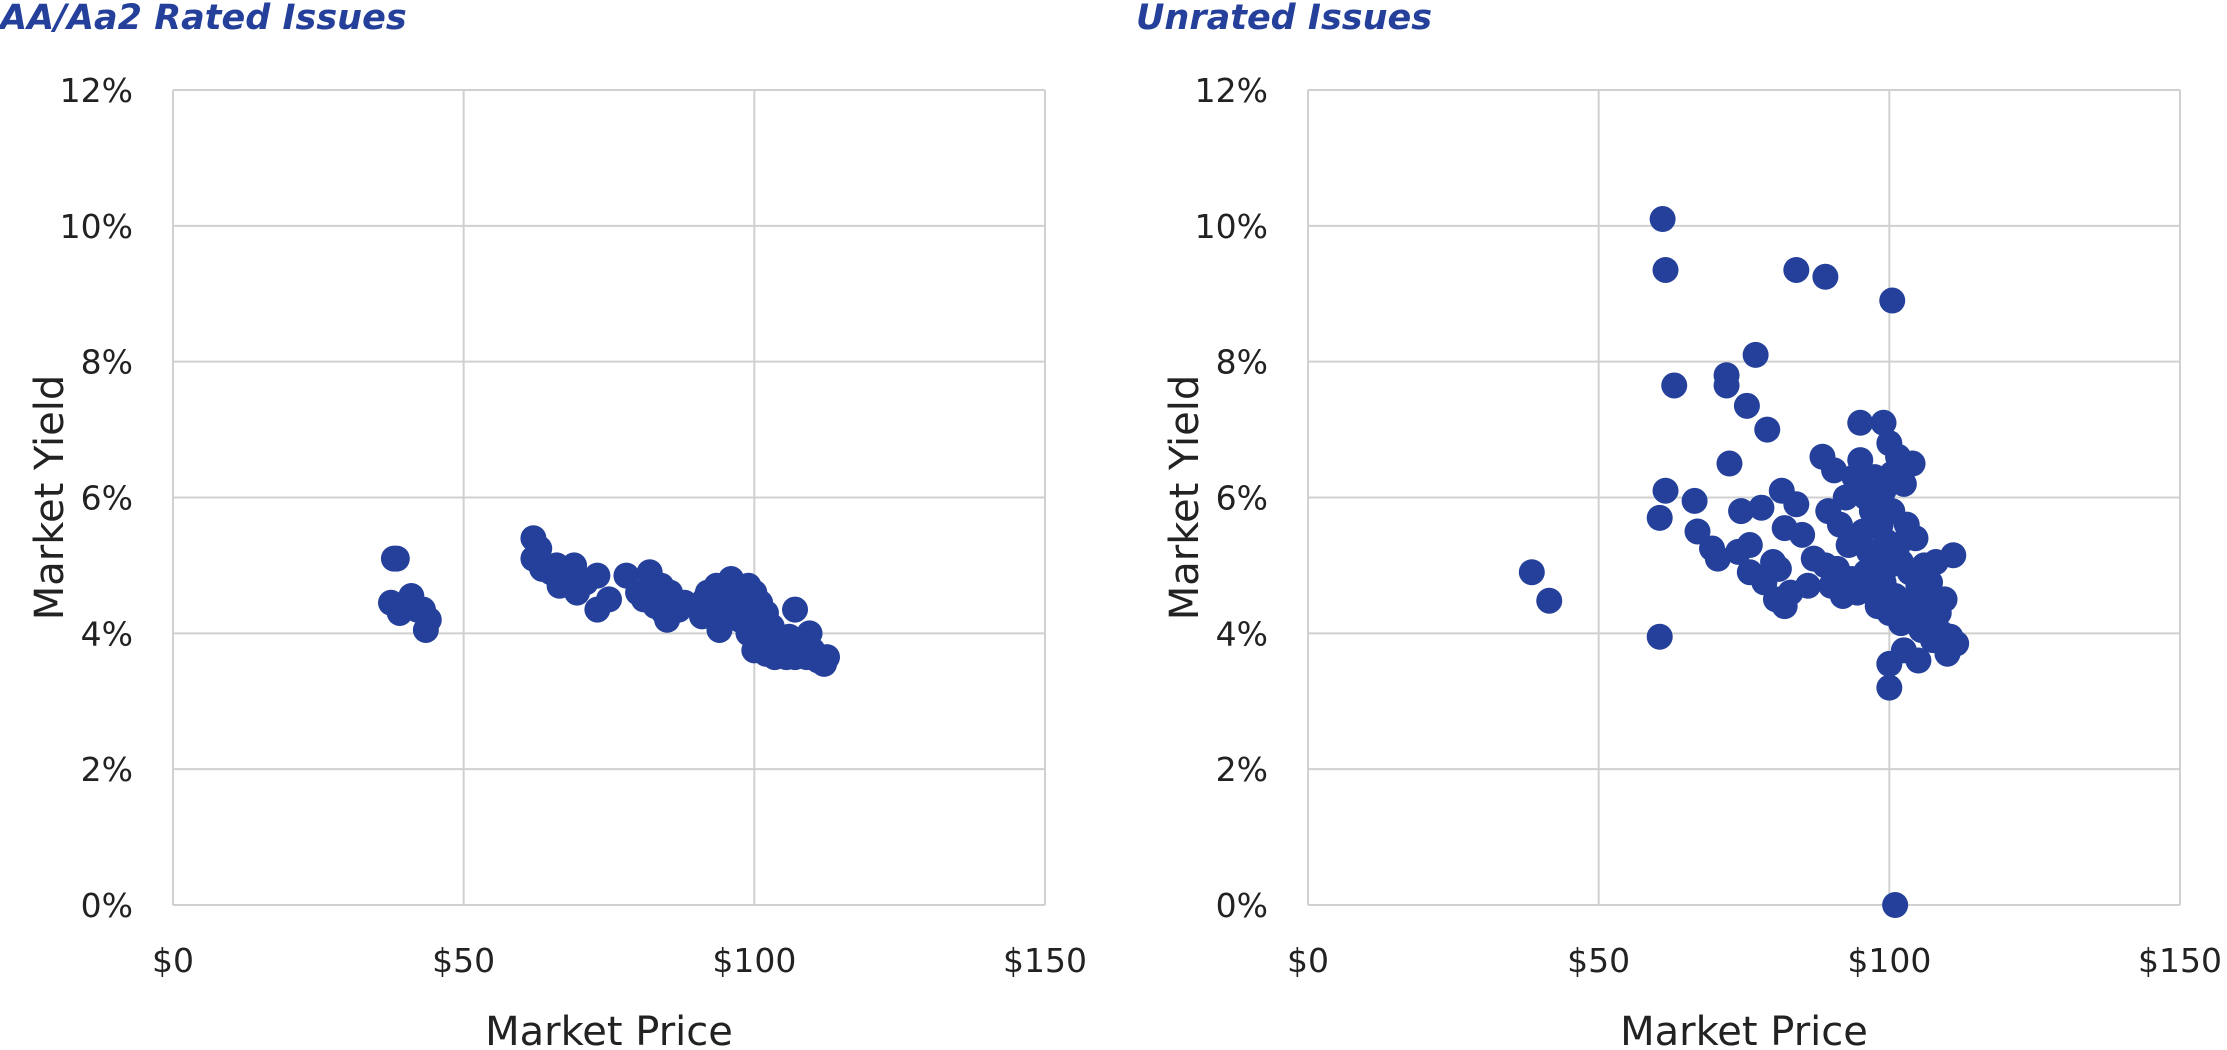 Image resolution: width=2227 pixels, height=1050 pixels. What do you see at coordinates (203, 19) in the screenshot?
I see `chart-title: AA/Aa2 Rated Issues` at bounding box center [203, 19].